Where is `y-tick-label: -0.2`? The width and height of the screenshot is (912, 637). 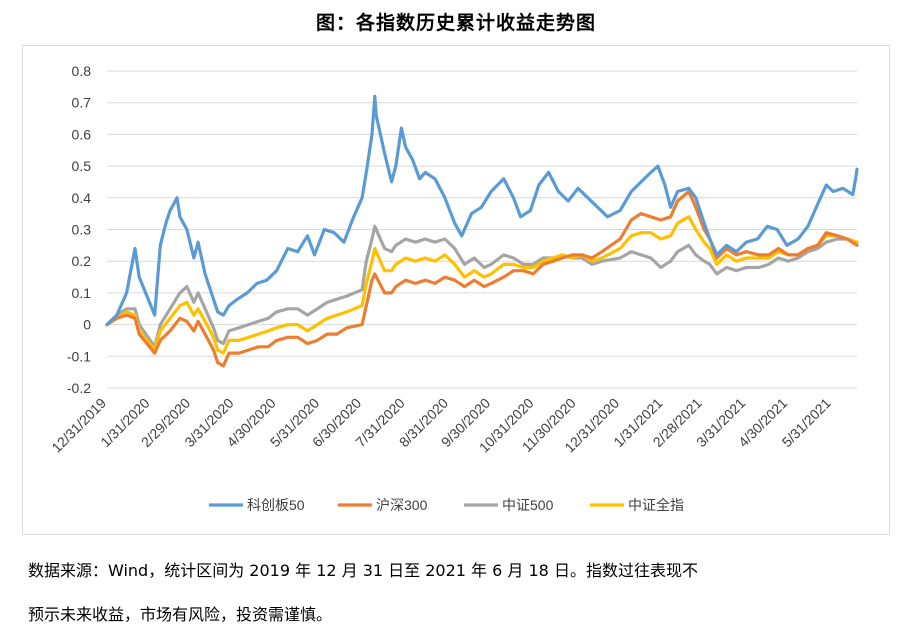
y-tick-label: -0.2 is located at coordinates (79, 388).